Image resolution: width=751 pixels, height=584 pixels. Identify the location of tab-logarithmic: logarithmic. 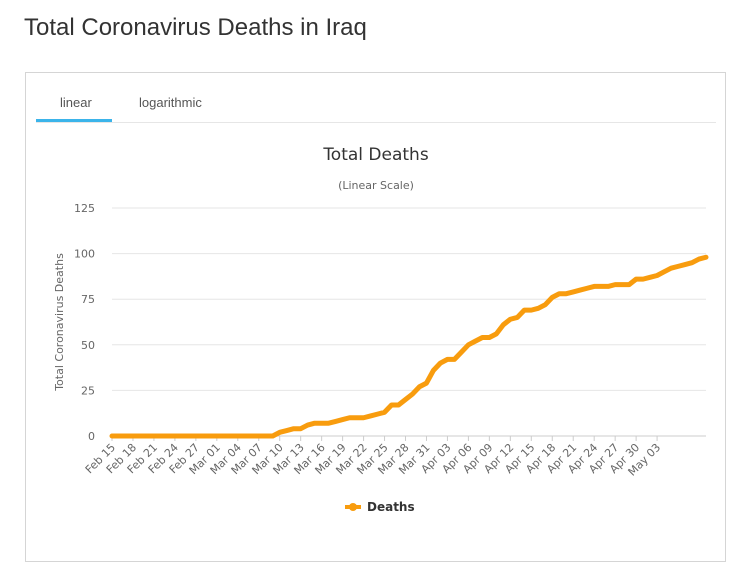
(170, 102).